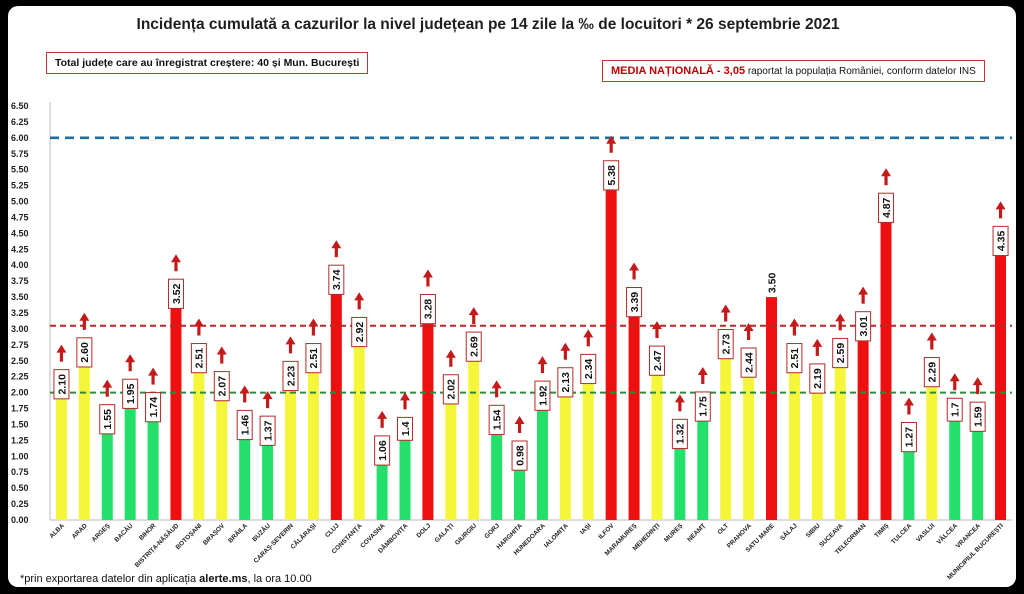 Image resolution: width=1024 pixels, height=594 pixels. Describe the element at coordinates (102, 533) in the screenshot. I see `category-label: ARGEȘ` at that location.